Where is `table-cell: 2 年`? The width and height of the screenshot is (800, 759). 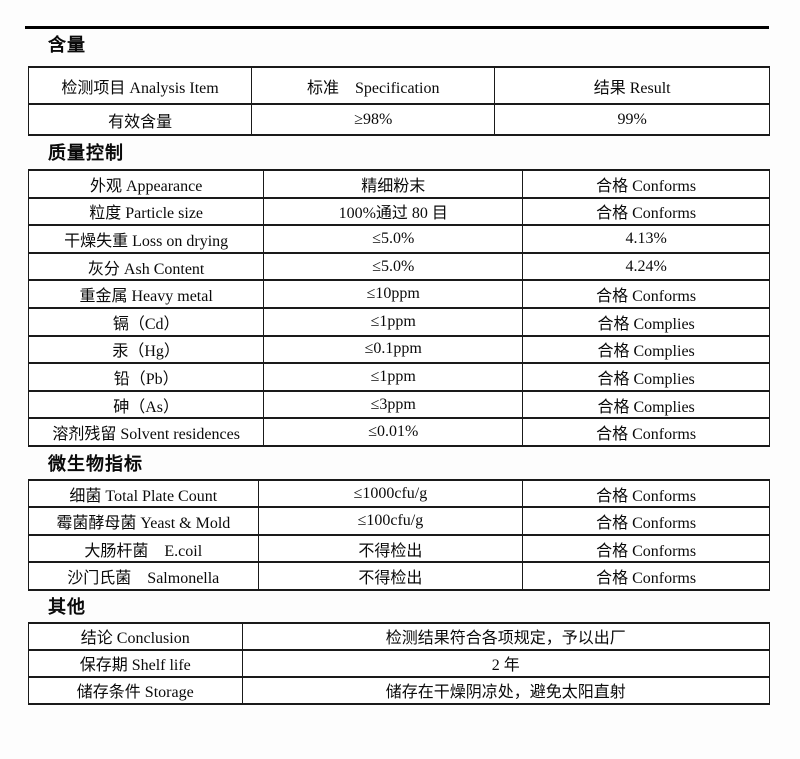
table-cell: 2 年 is located at coordinates (505, 663).